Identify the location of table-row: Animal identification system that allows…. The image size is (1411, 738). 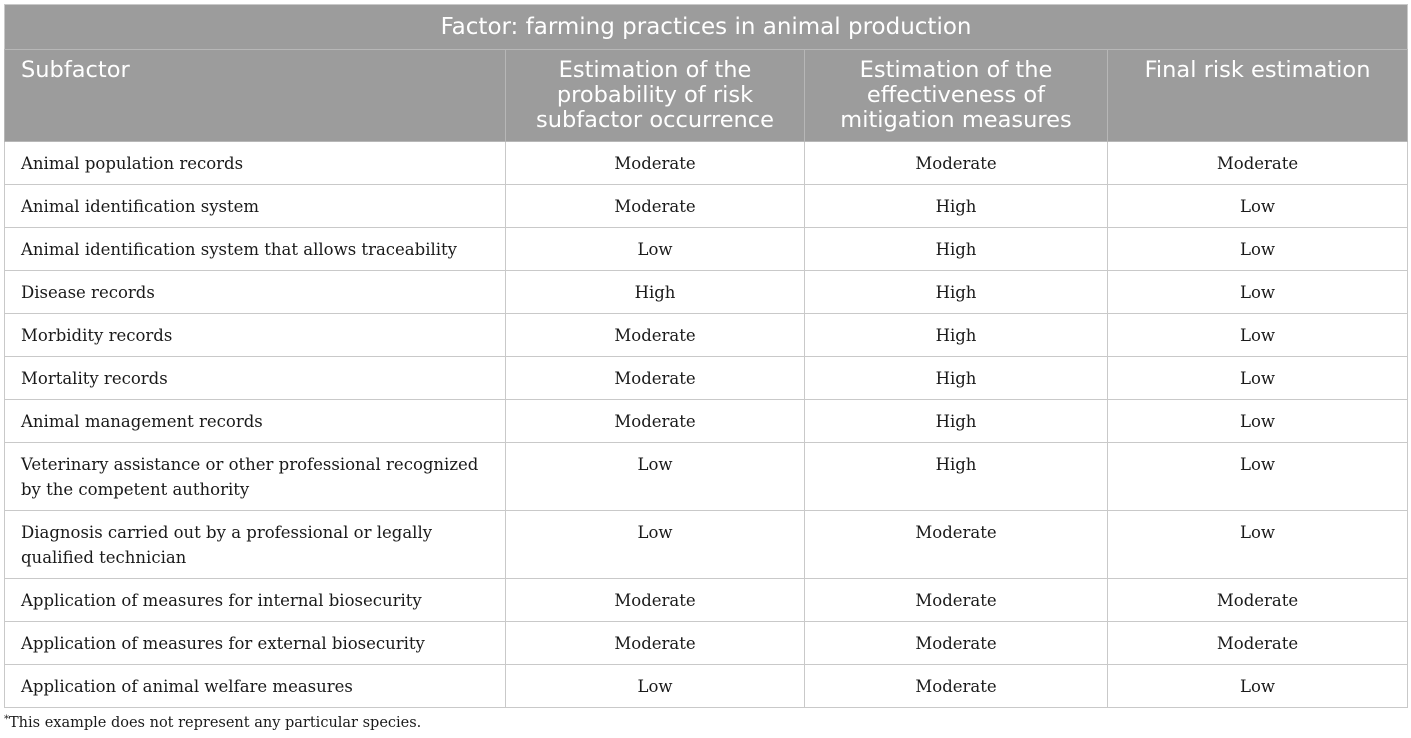
(706, 249).